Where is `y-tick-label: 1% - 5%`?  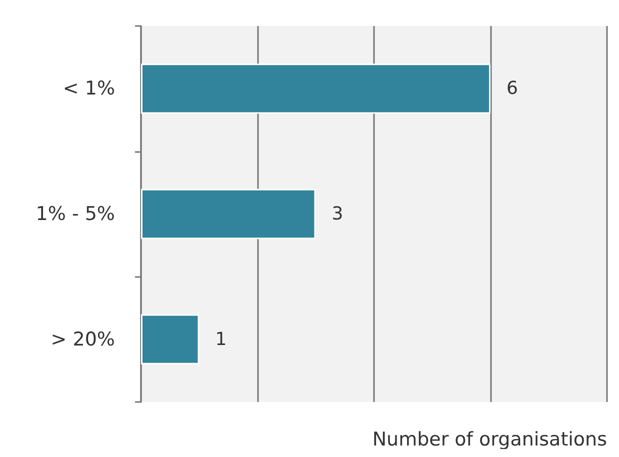
y-tick-label: 1% - 5% is located at coordinates (75, 214).